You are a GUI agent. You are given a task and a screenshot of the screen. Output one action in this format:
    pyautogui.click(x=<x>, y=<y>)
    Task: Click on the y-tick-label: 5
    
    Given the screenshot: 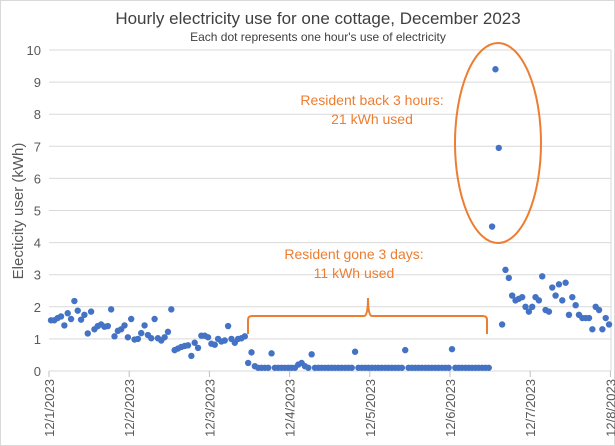 What is the action you would take?
    pyautogui.click(x=37, y=211)
    